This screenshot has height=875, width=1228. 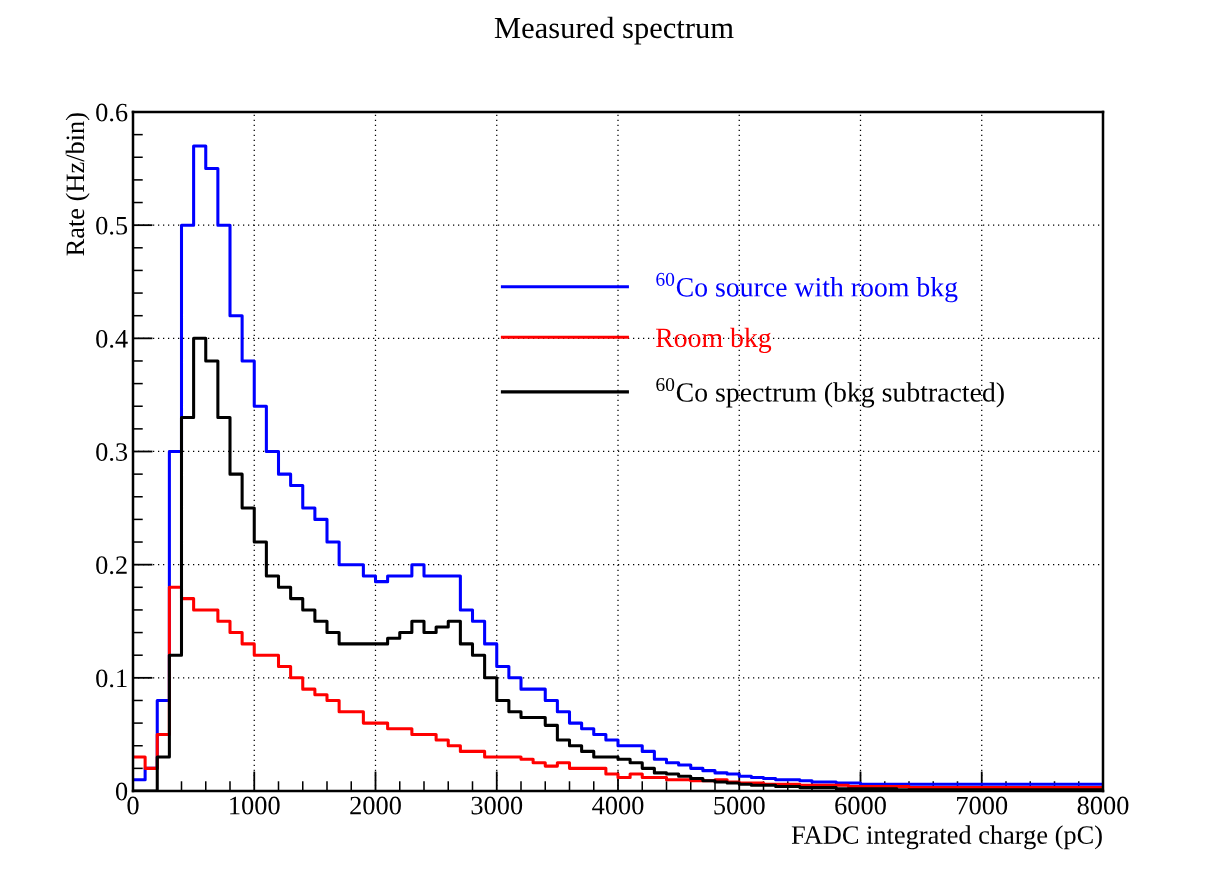 What do you see at coordinates (255, 805) in the screenshot?
I see `x-tick-label: 1000` at bounding box center [255, 805].